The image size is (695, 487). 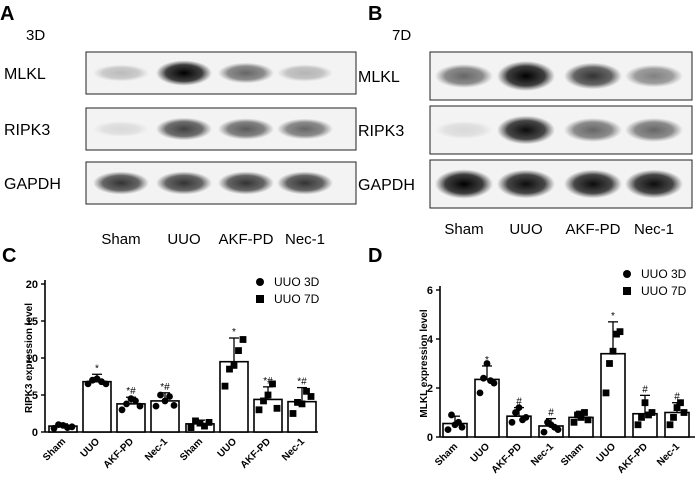 I want to click on bar, so click(x=487, y=408).